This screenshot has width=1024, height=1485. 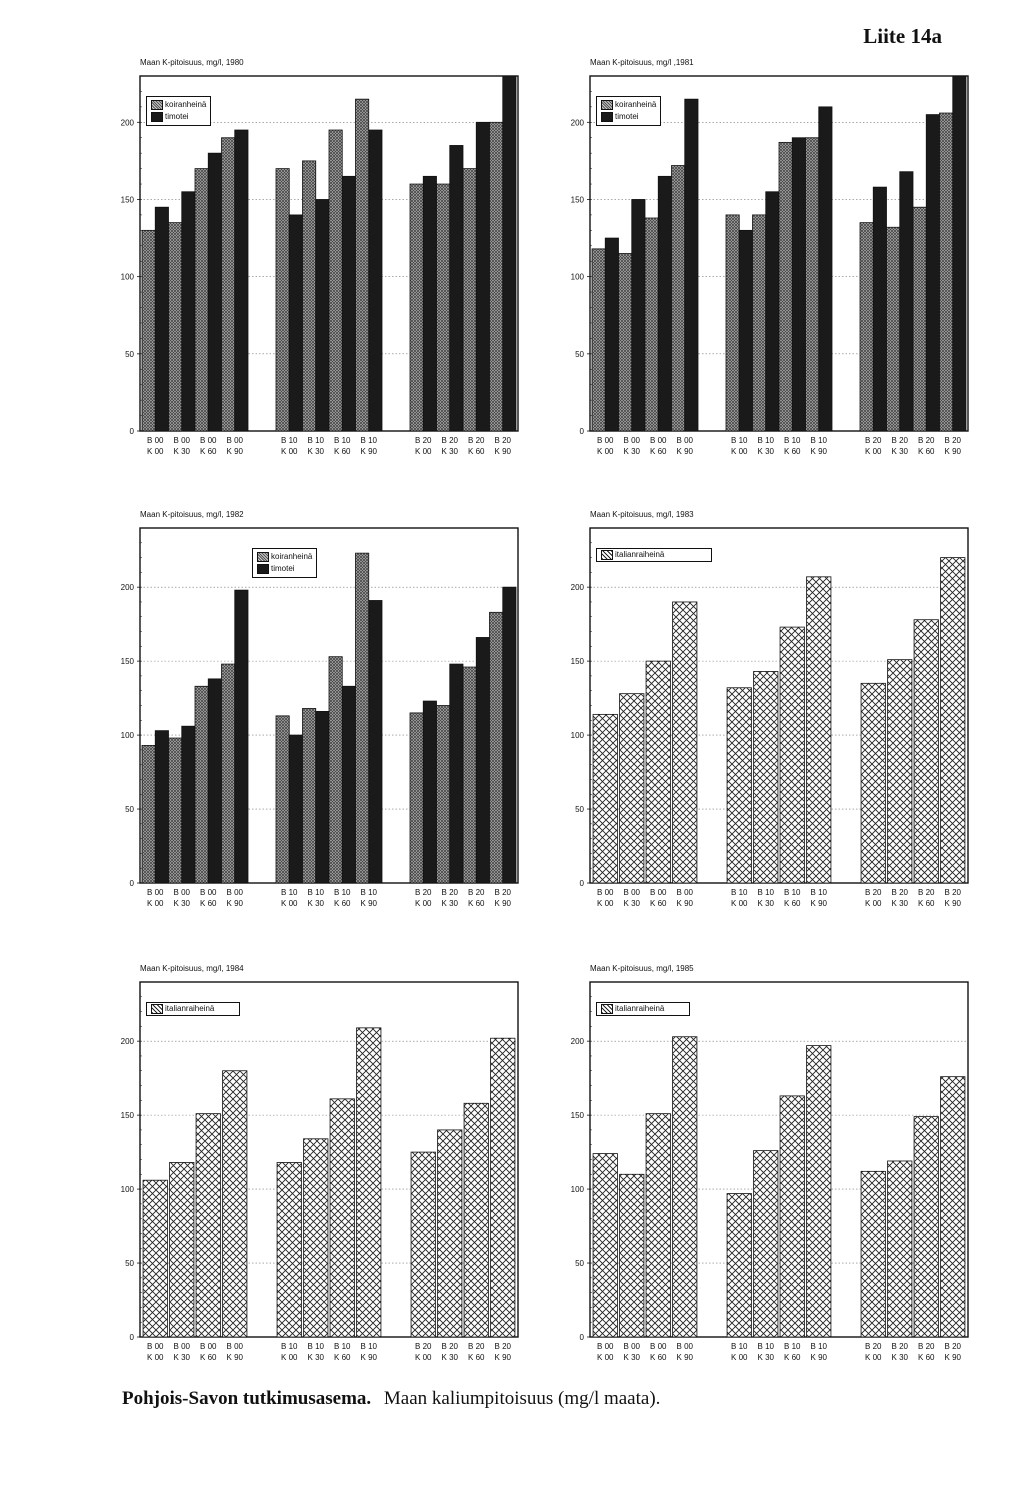 I want to click on chart-title: Maan K-pitoisuus, mg/l, 1980, so click(x=192, y=62).